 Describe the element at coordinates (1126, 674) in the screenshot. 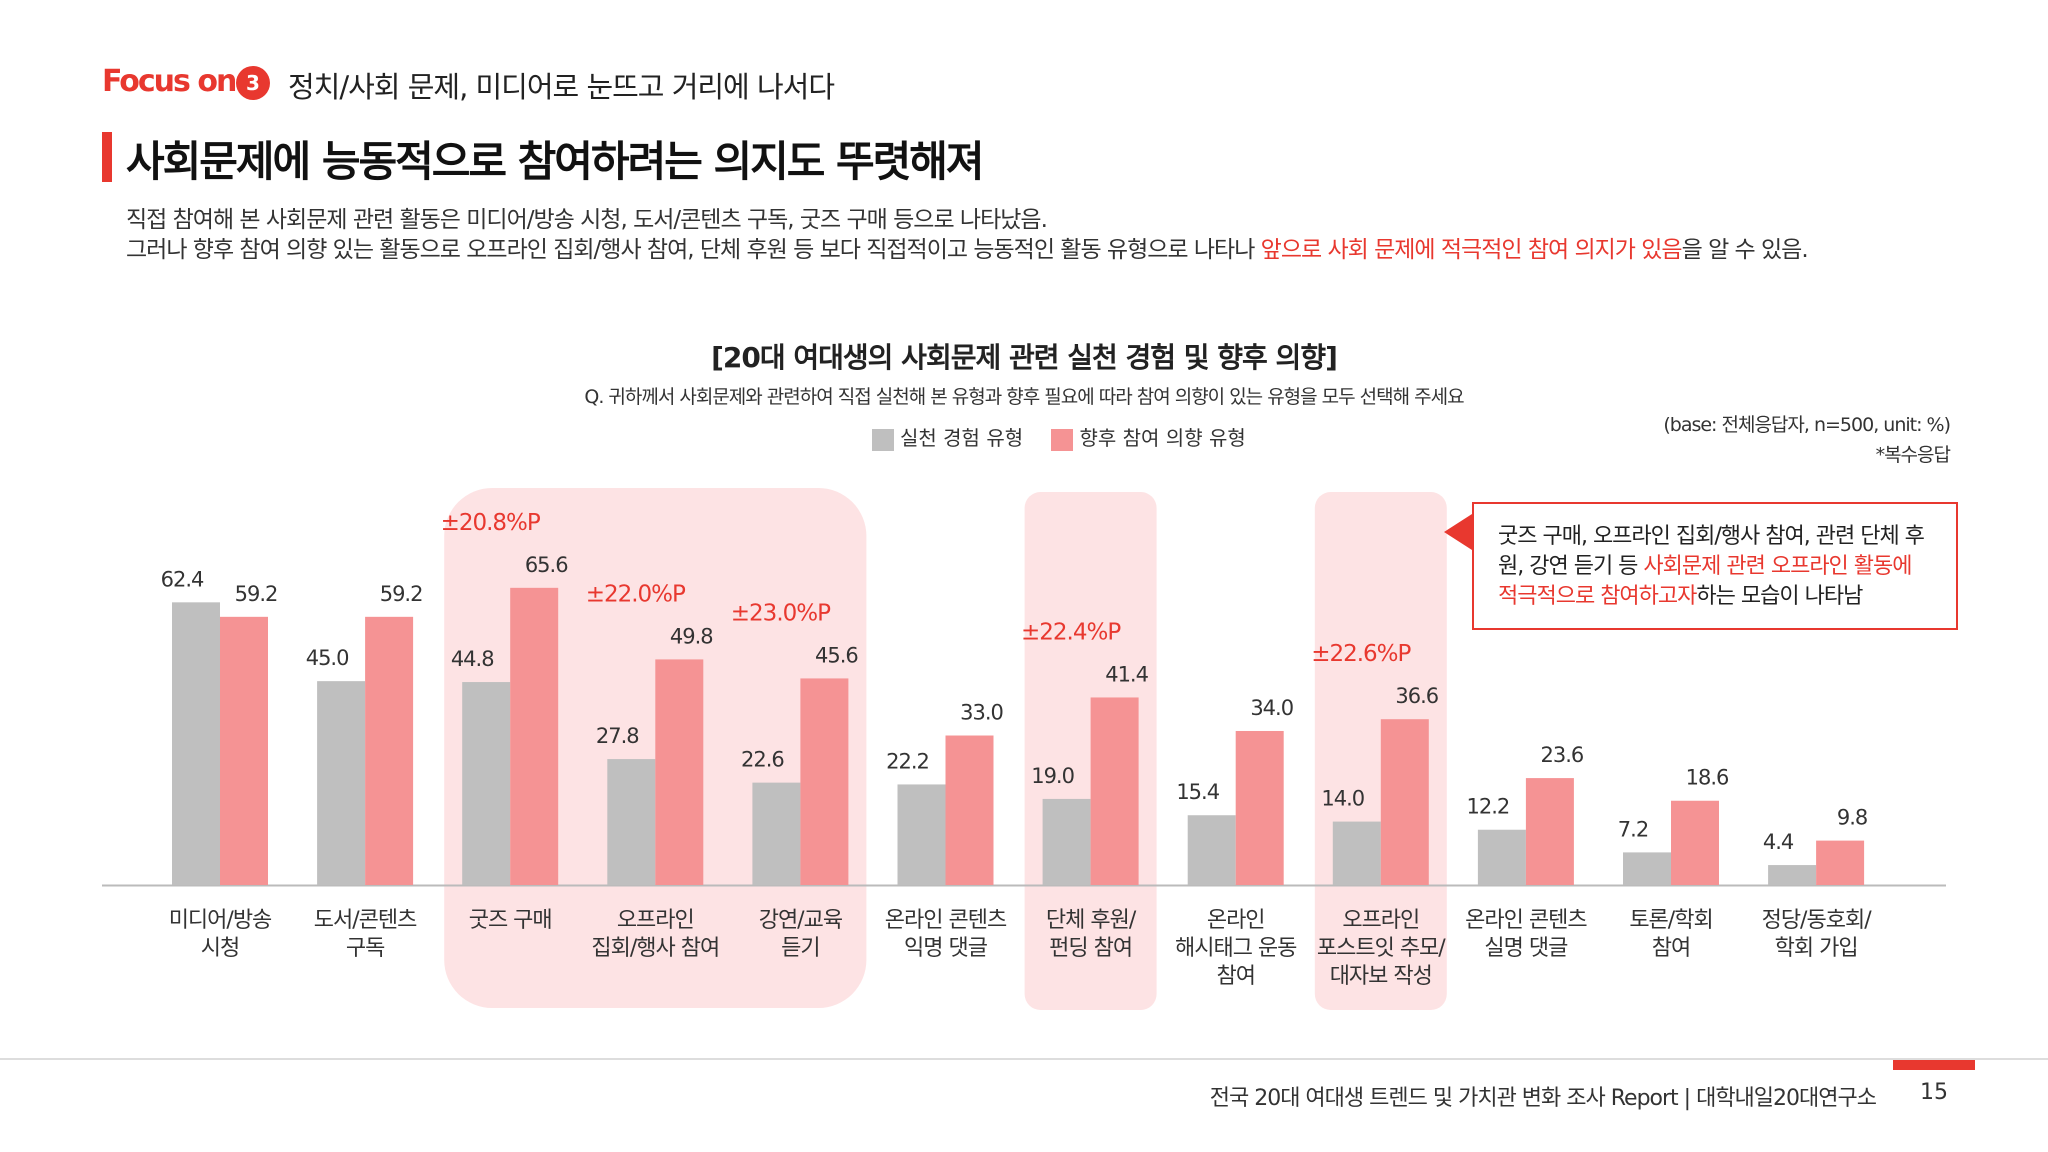

I see `value-label-intention: 41.4` at that location.